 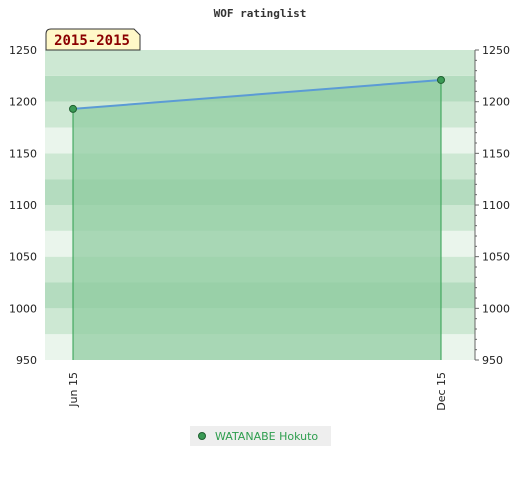 I want to click on left-y-axis: 950 1000 1050 1100 1150 1200 1250, so click(x=23, y=205).